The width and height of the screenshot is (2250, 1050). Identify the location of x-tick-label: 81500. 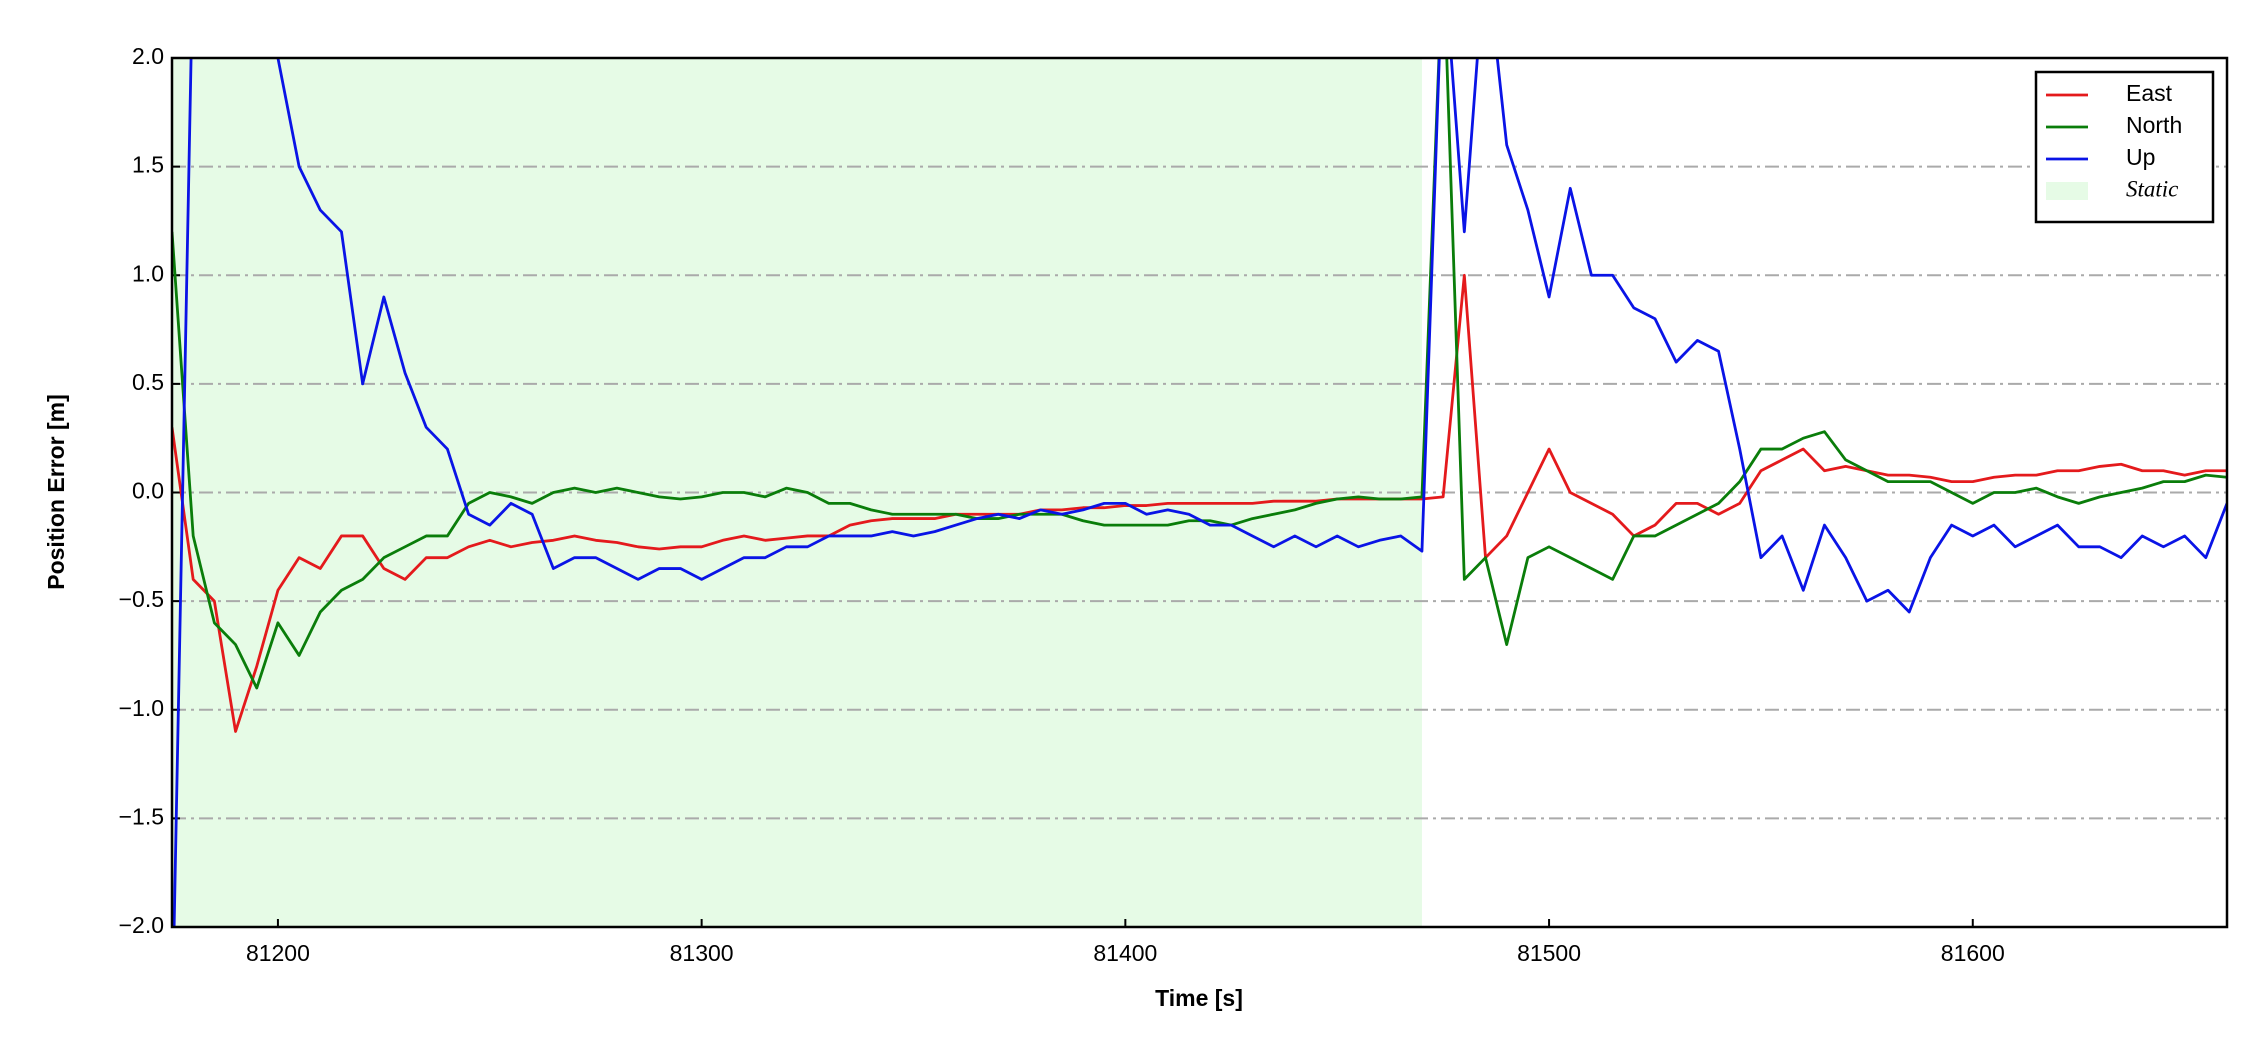
(1549, 953).